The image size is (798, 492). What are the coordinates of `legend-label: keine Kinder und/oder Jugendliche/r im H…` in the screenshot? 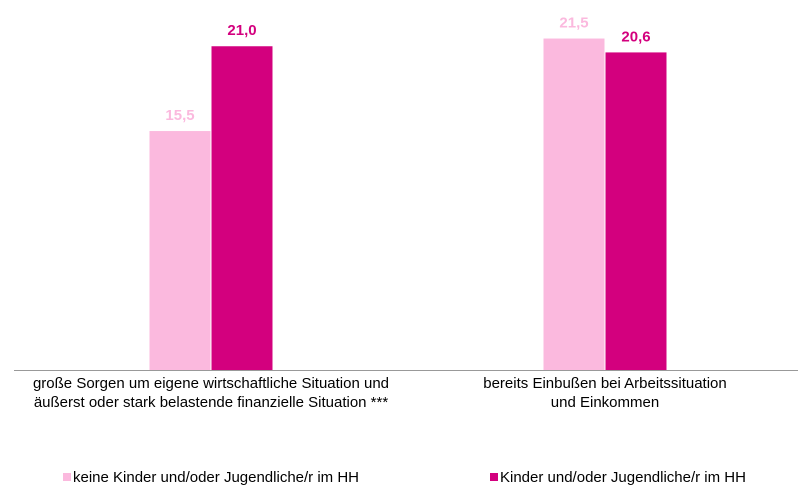 It's located at (216, 477).